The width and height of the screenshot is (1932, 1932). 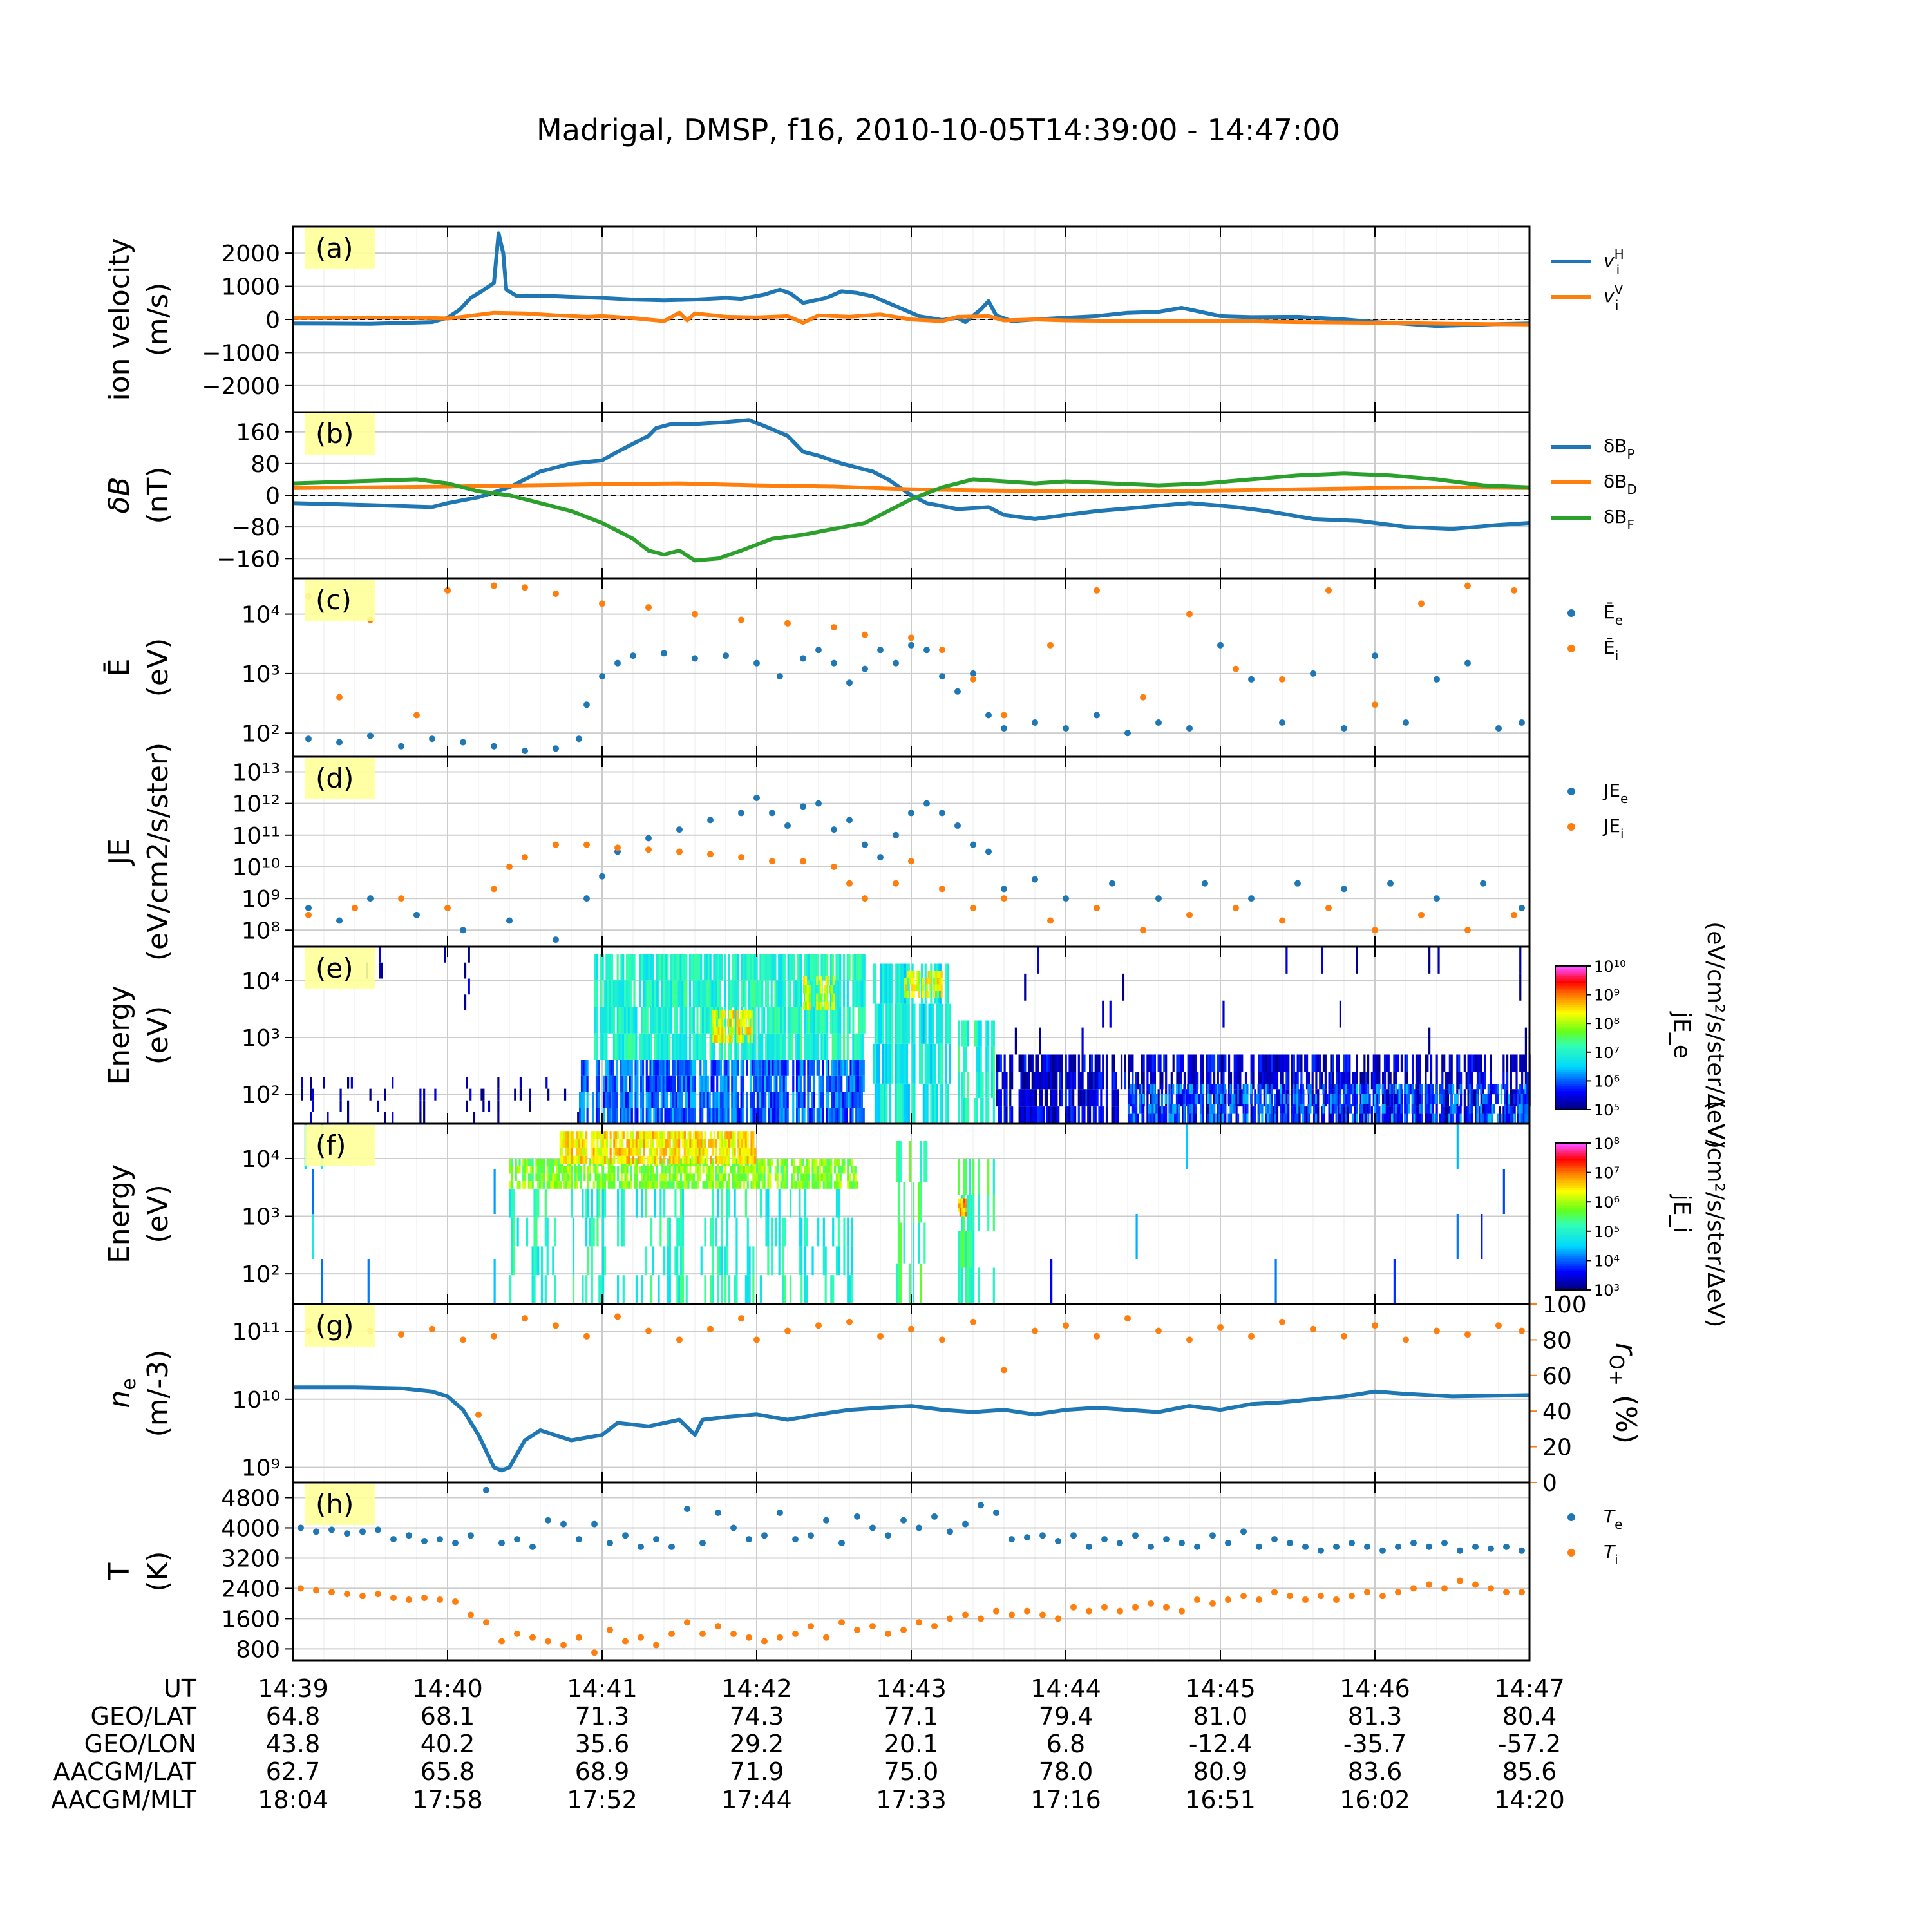 I want to click on colorbar-segment, so click(x=1570, y=1208).